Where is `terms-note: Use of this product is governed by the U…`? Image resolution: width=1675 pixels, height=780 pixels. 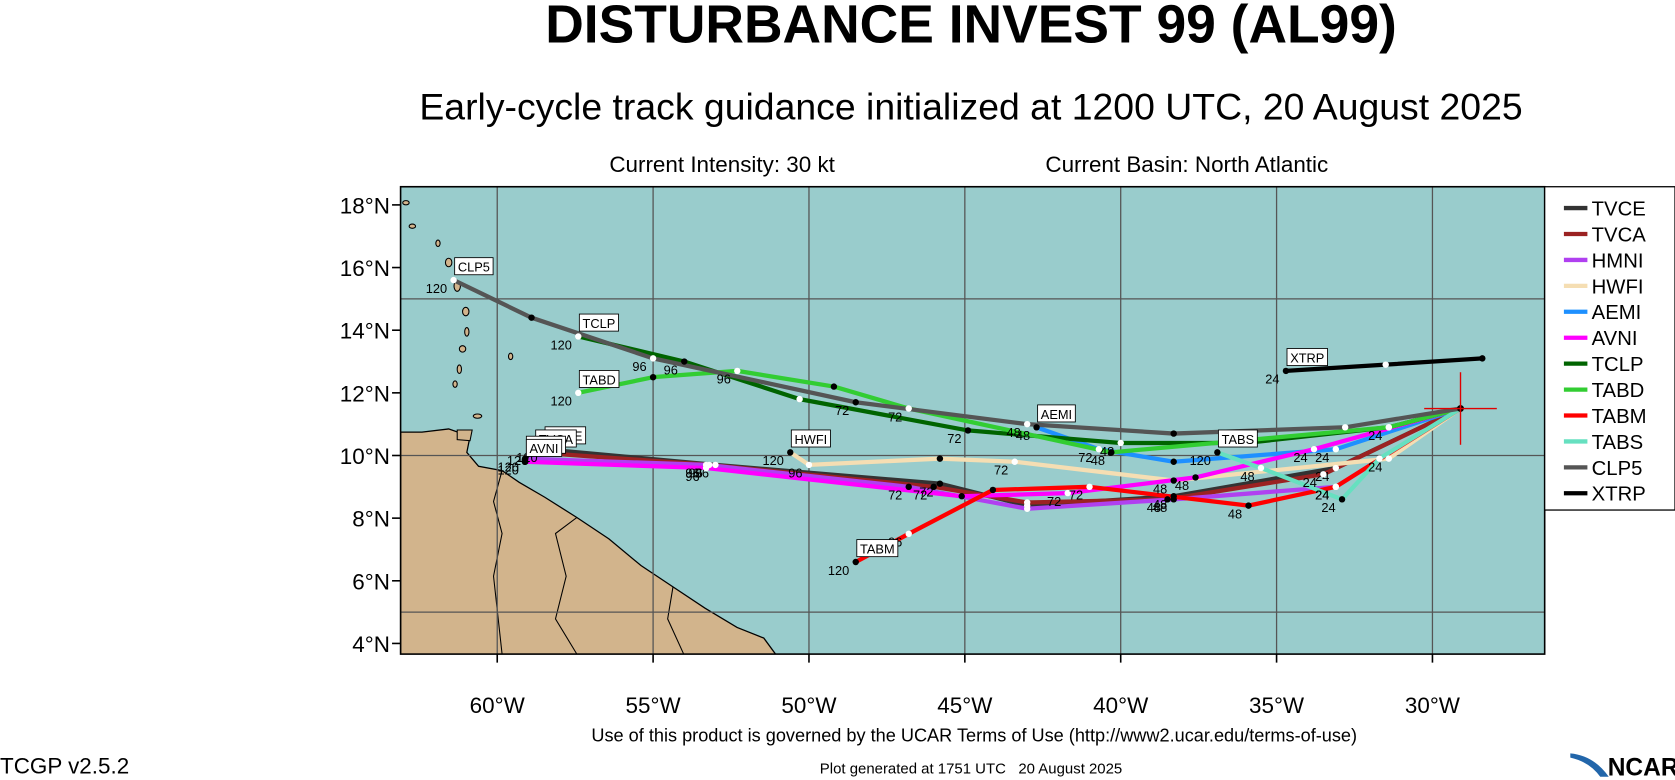 terms-note: Use of this product is governed by the U… is located at coordinates (974, 736).